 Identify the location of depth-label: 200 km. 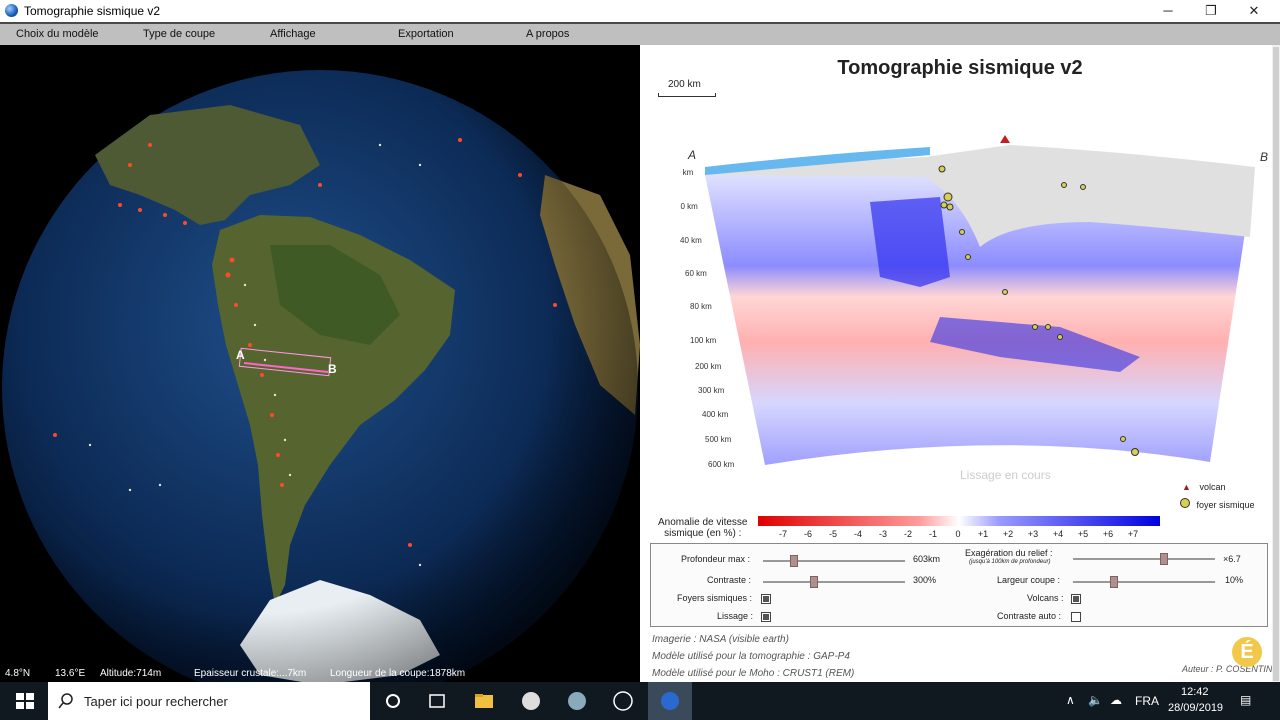
(708, 366).